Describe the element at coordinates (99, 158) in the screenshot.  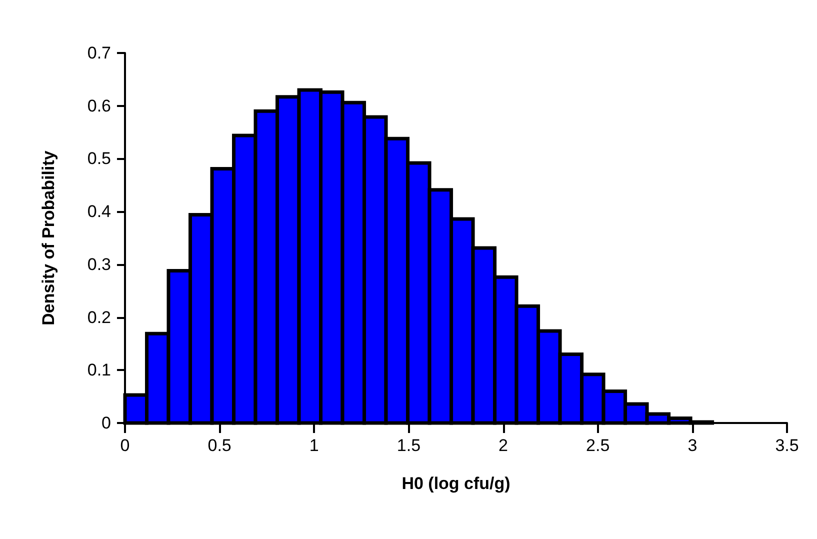
I see `y-tick-label: 0.5` at that location.